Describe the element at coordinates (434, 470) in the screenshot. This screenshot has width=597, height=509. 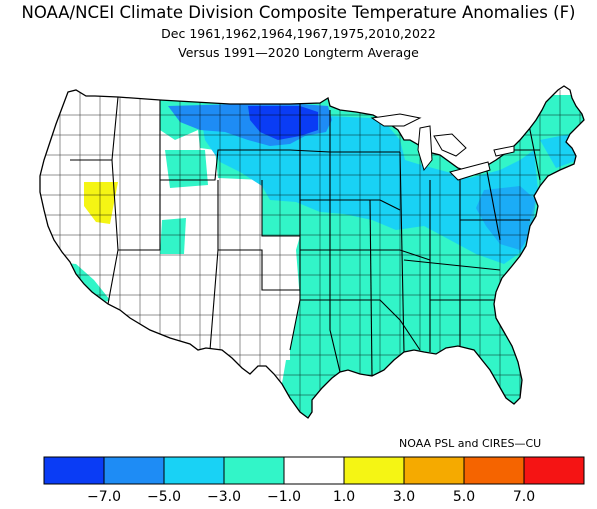
I see `legend-swatch-orange` at that location.